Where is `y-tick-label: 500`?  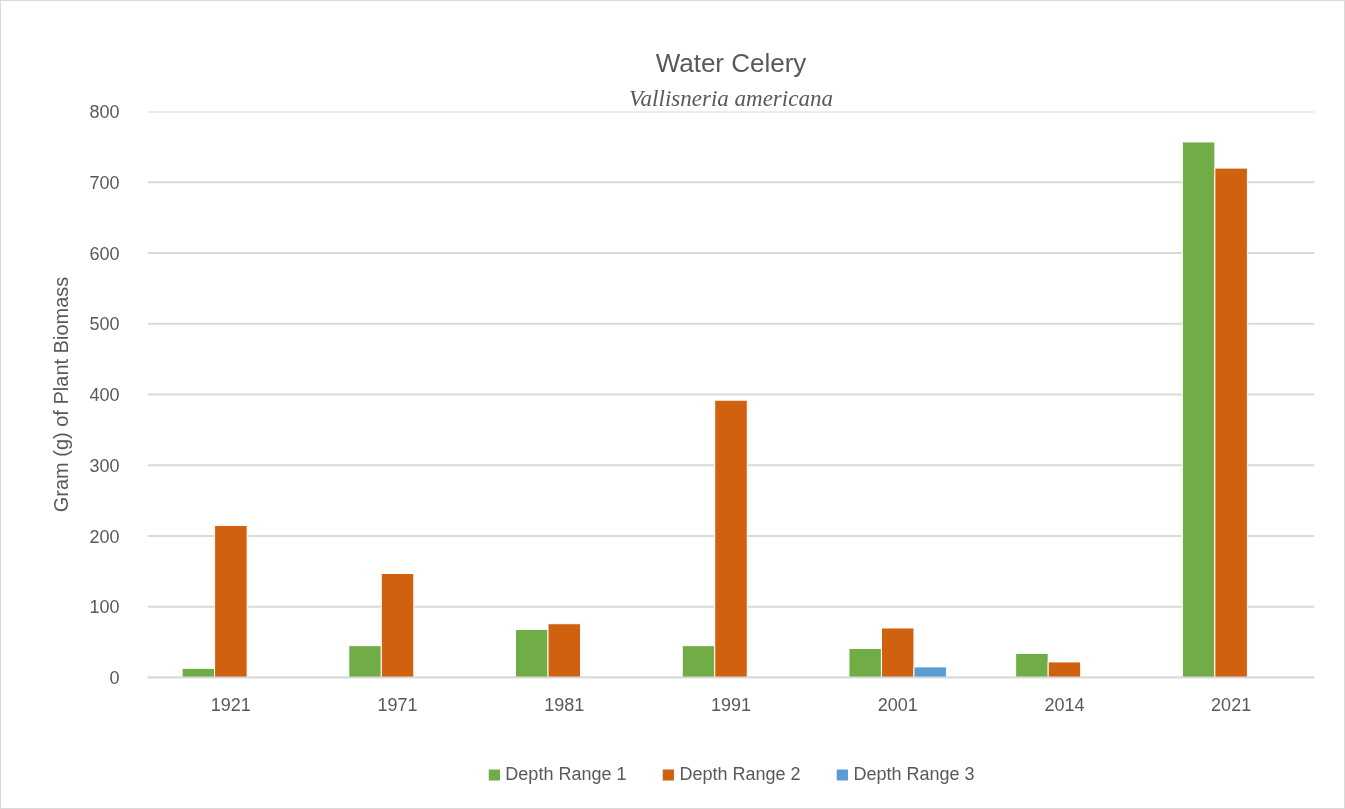 y-tick-label: 500 is located at coordinates (104, 324).